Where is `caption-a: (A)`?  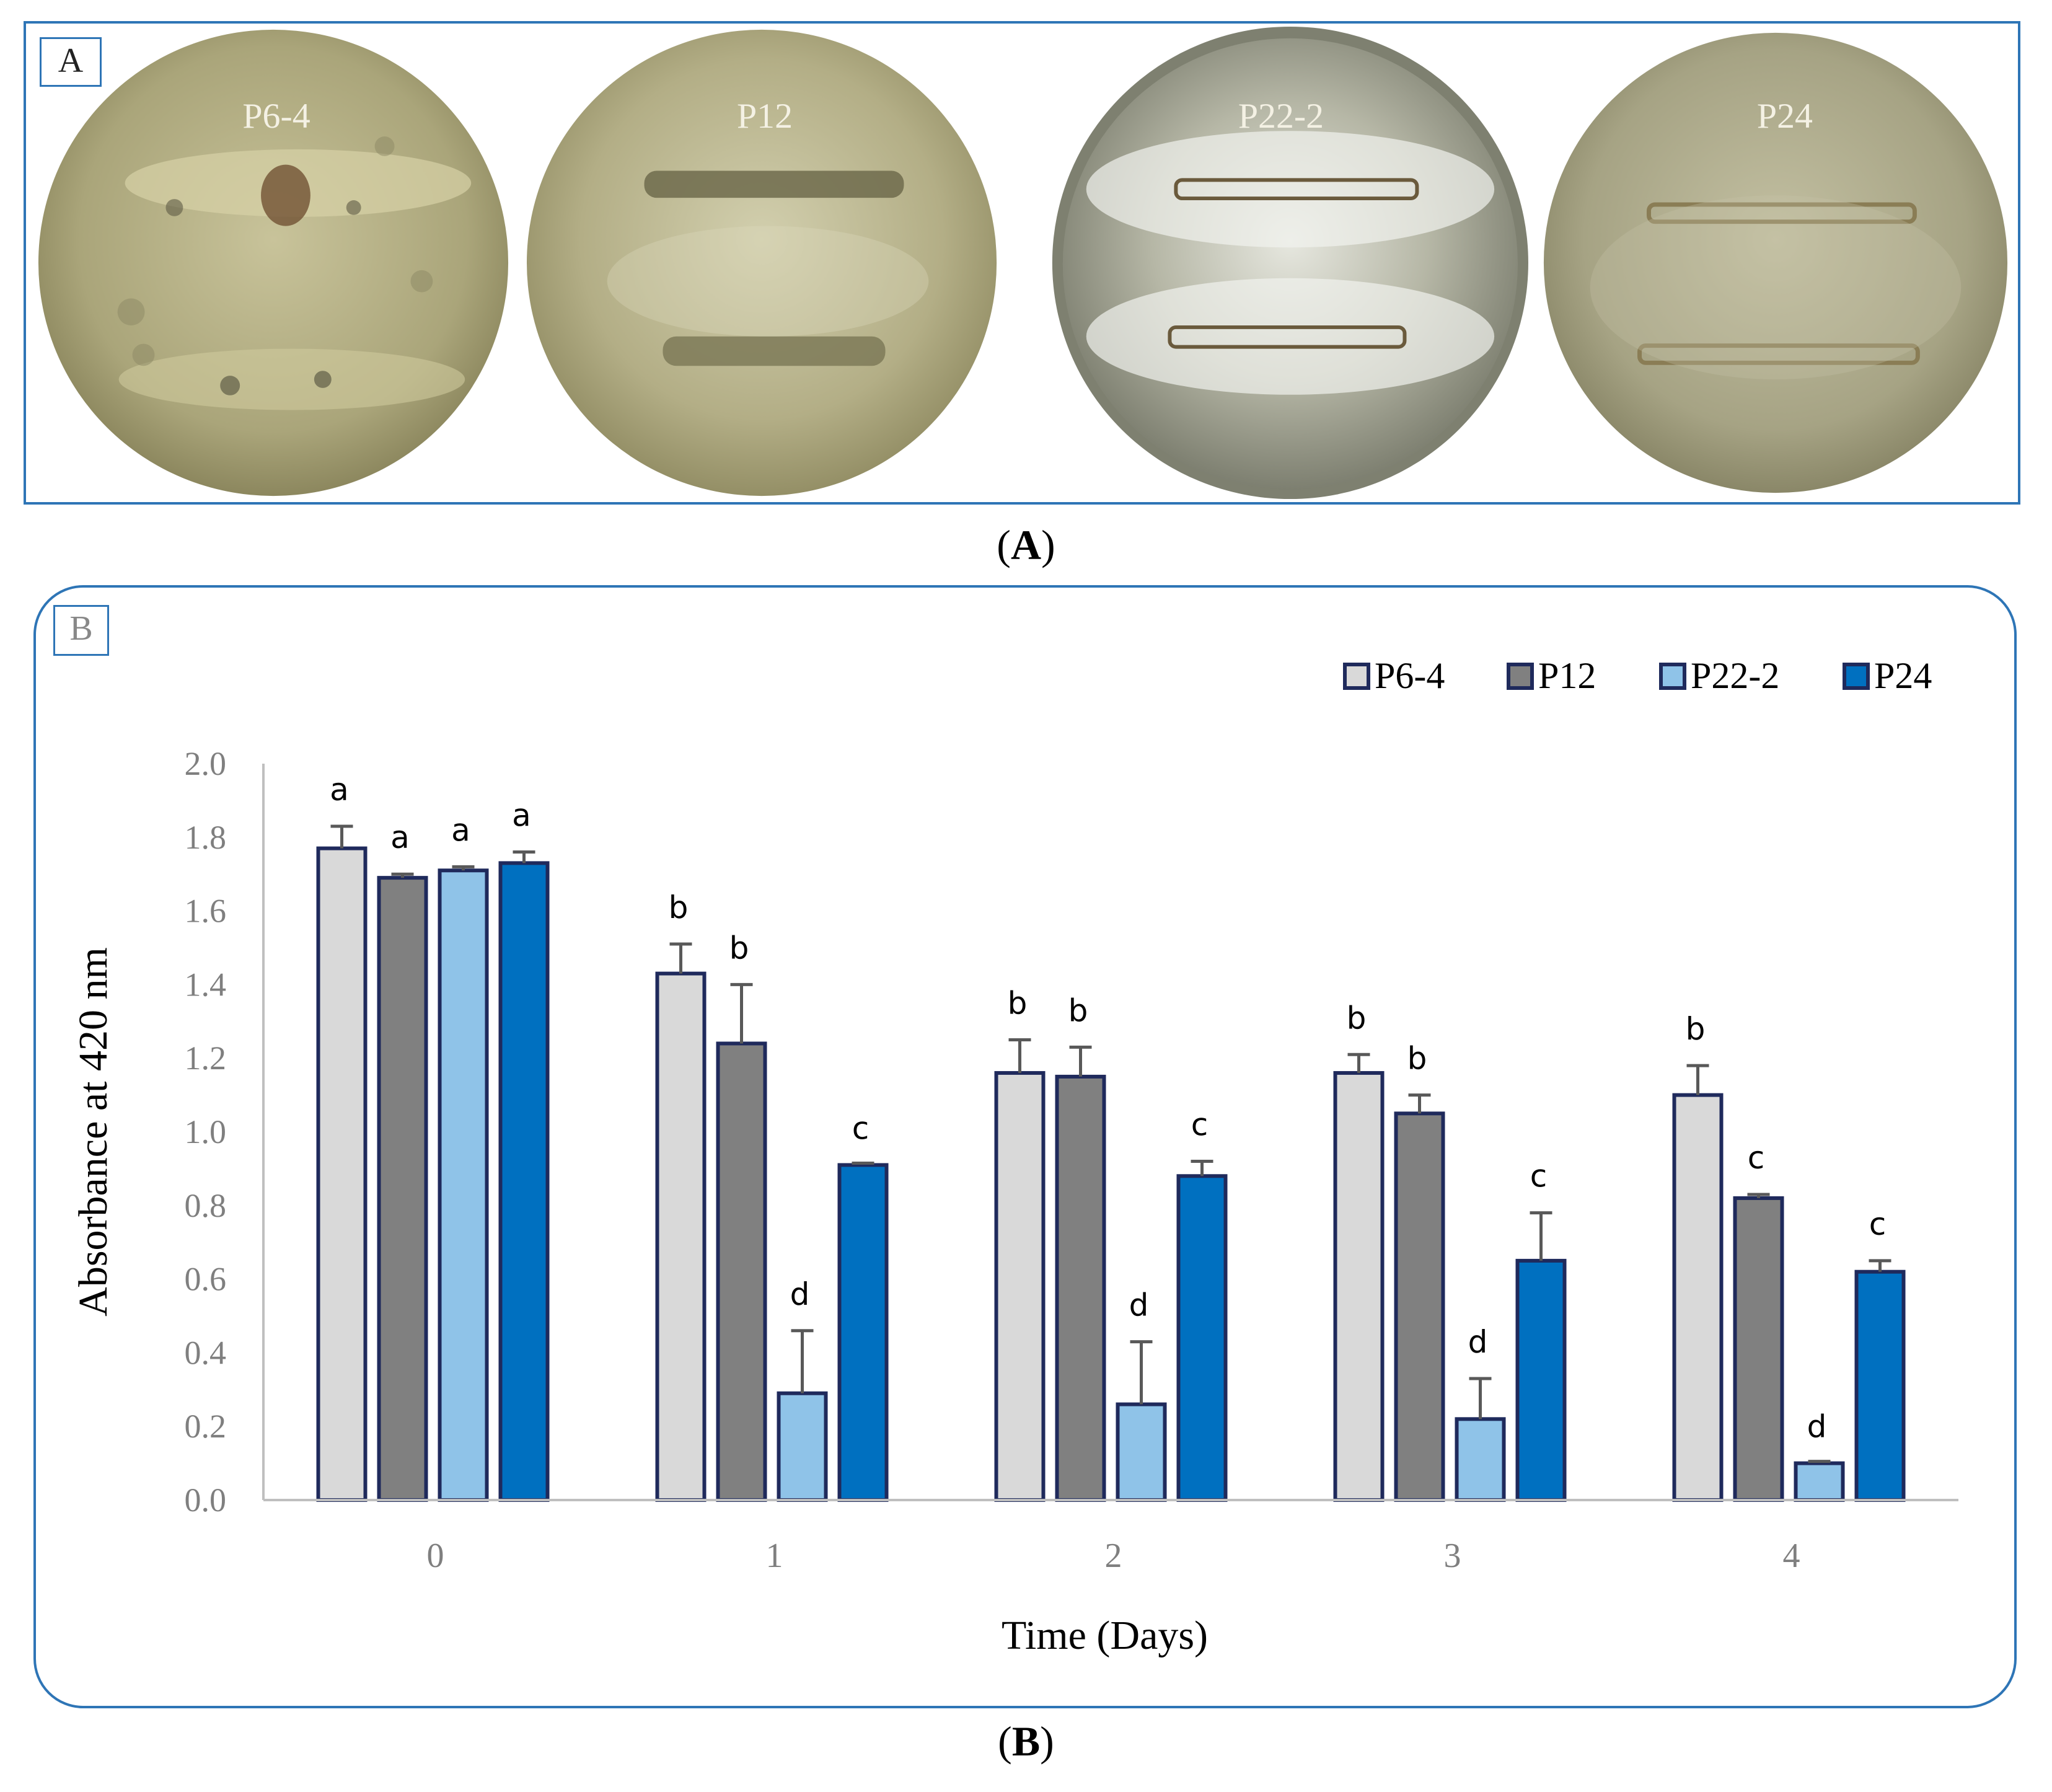
caption-a: (A) is located at coordinates (1026, 544).